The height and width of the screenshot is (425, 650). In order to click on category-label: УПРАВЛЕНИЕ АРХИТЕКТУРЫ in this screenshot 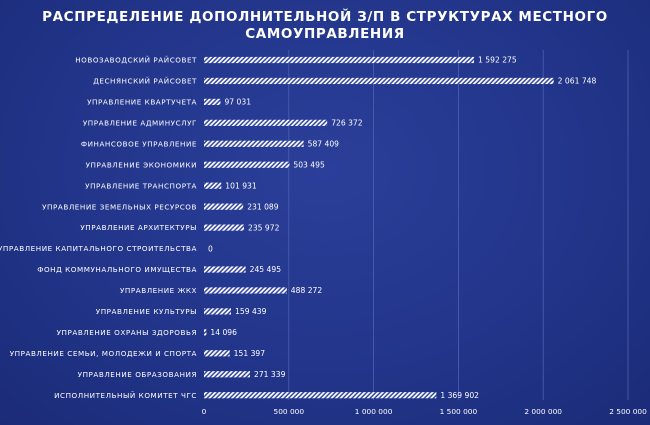, I will do `click(138, 227)`.